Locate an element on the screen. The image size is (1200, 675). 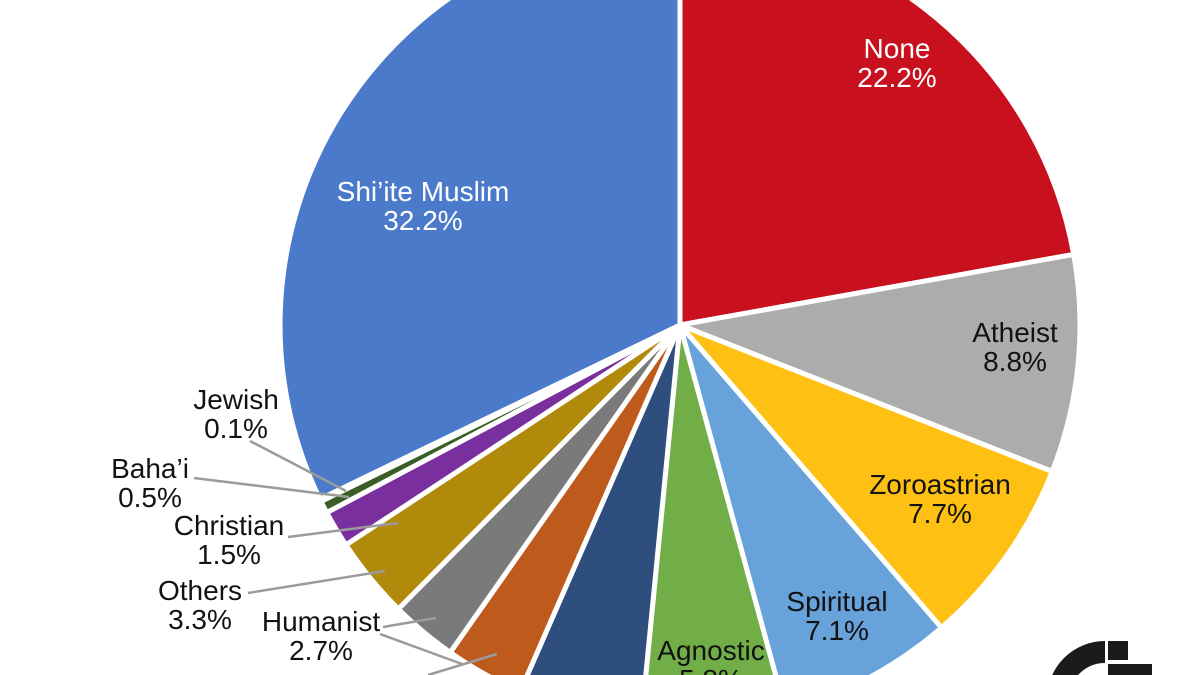
label-christian-name: Christian is located at coordinates (229, 525).